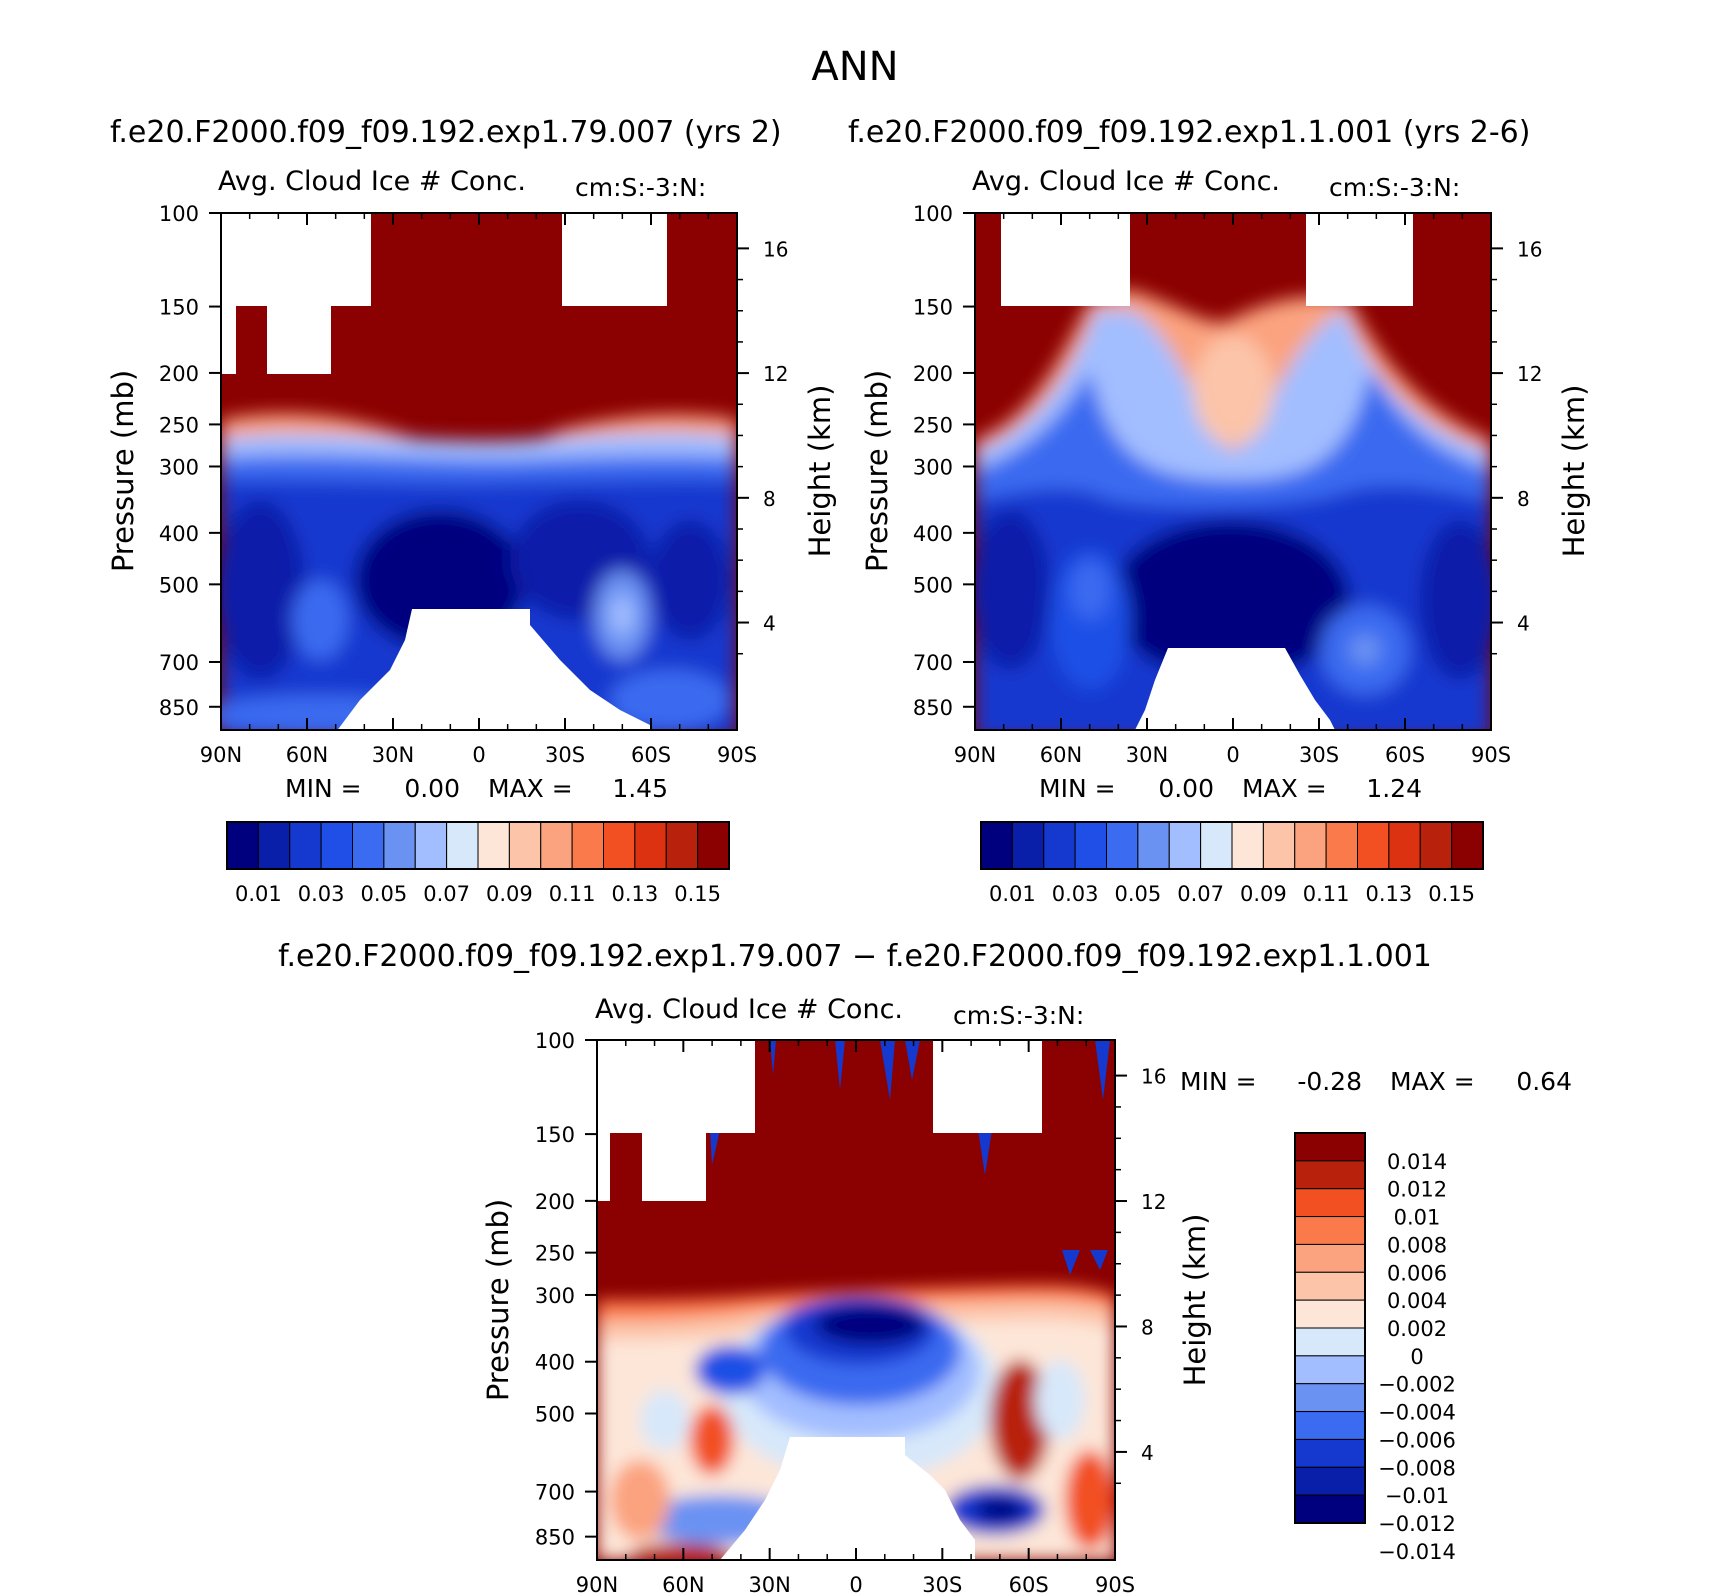  I want to click on panel-a-stats: MIN = 0.00 MAX = 1.45, so click(476, 788).